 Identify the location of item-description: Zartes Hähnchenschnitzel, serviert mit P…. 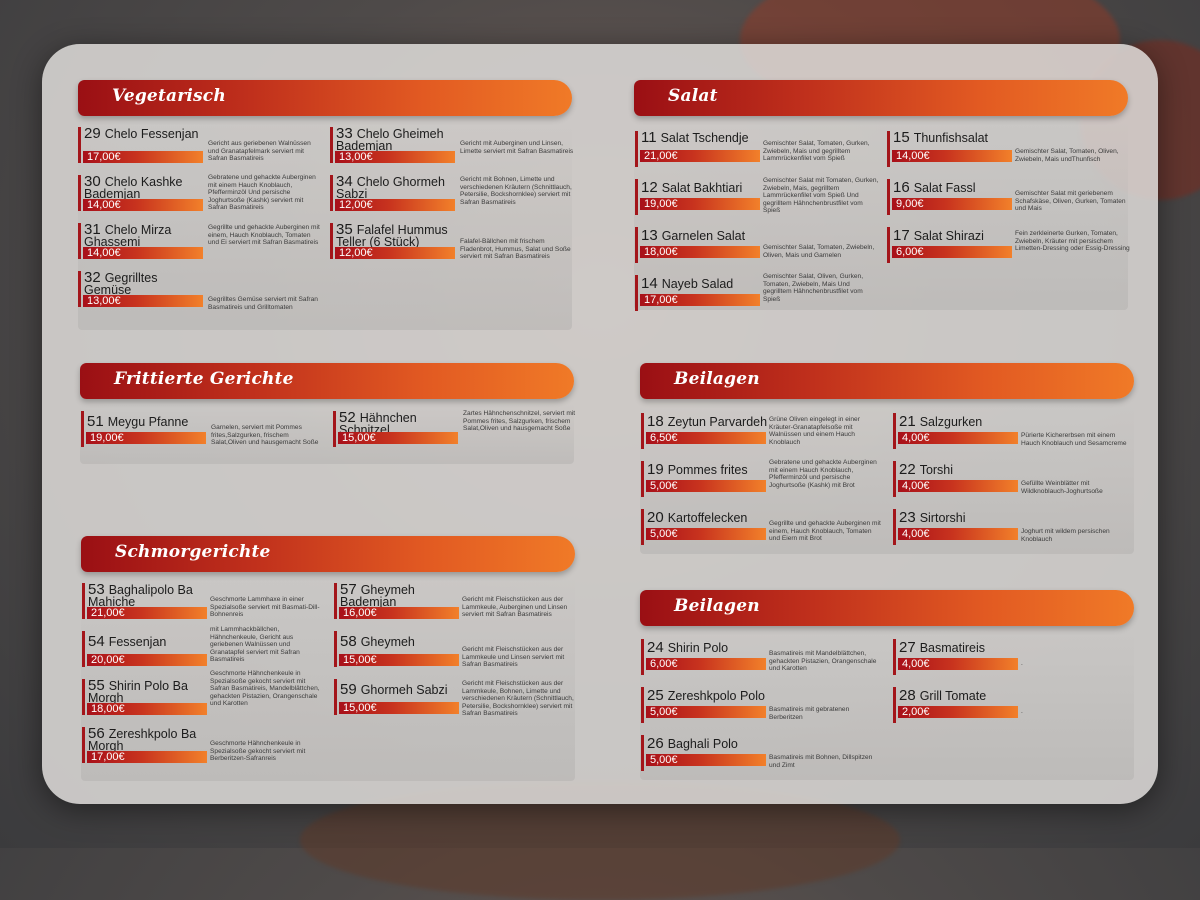
(519, 421).